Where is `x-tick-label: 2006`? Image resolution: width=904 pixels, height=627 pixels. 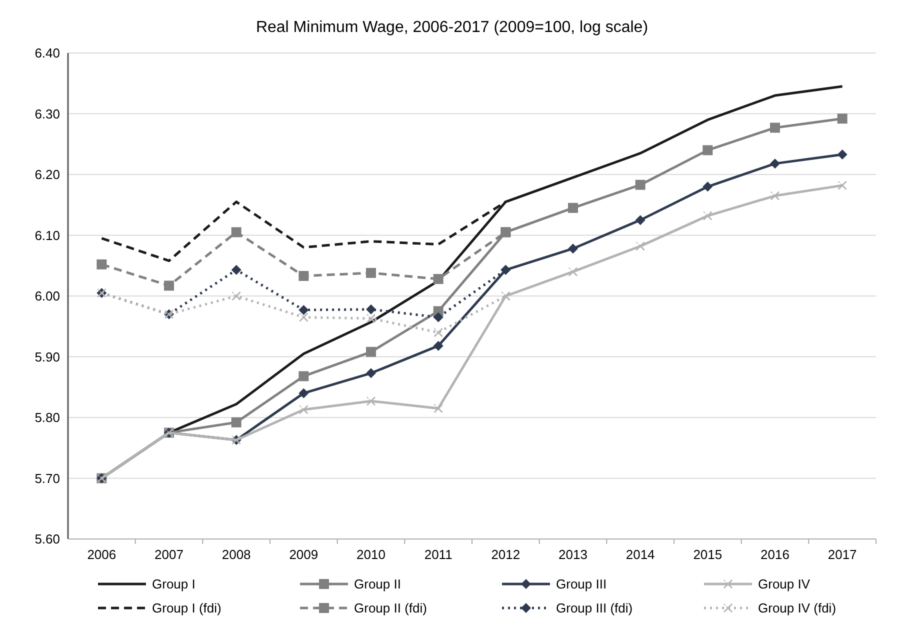 x-tick-label: 2006 is located at coordinates (101, 554).